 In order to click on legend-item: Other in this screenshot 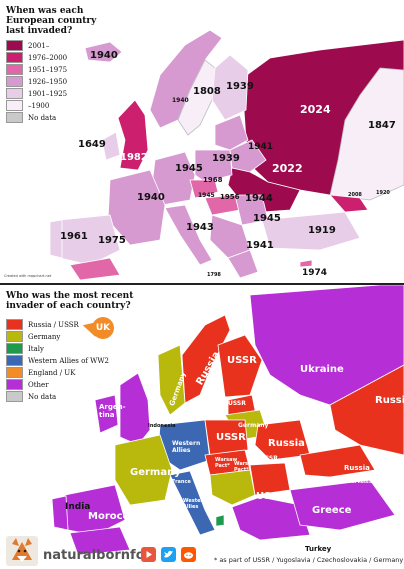, I will do `click(57, 384)`.